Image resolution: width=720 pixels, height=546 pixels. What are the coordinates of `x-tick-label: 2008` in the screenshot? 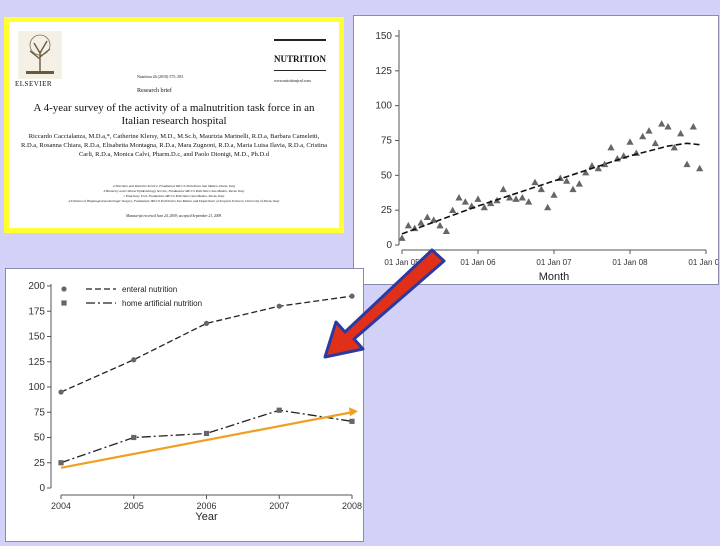 It's located at (352, 506).